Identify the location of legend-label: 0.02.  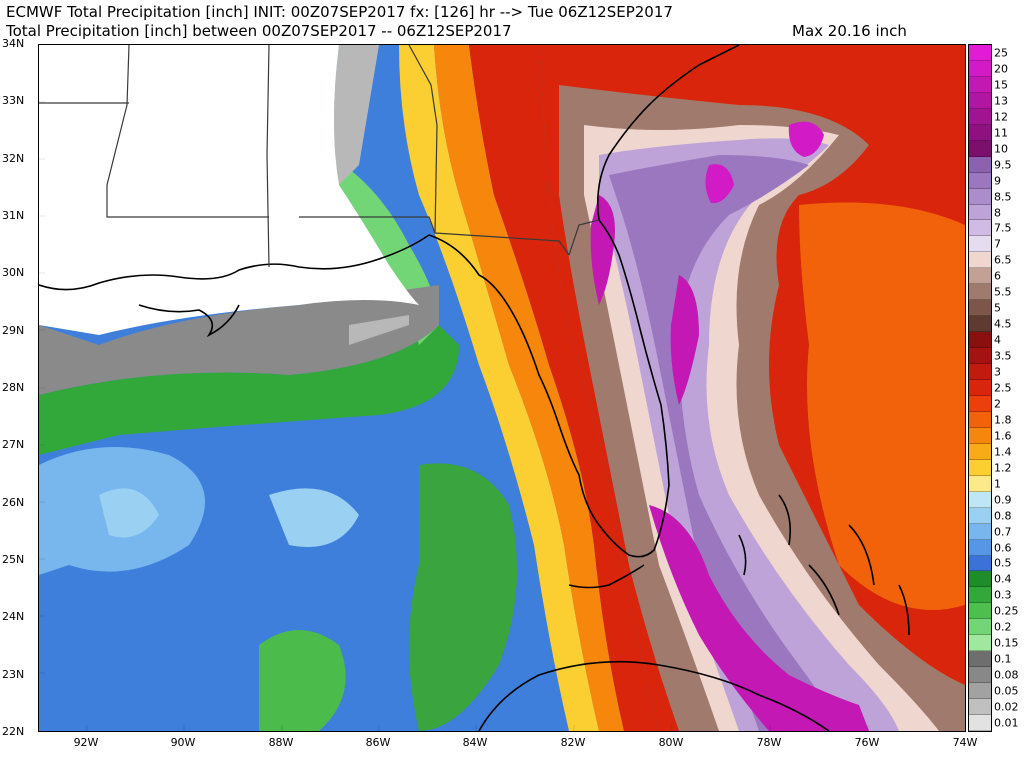
(1006, 707).